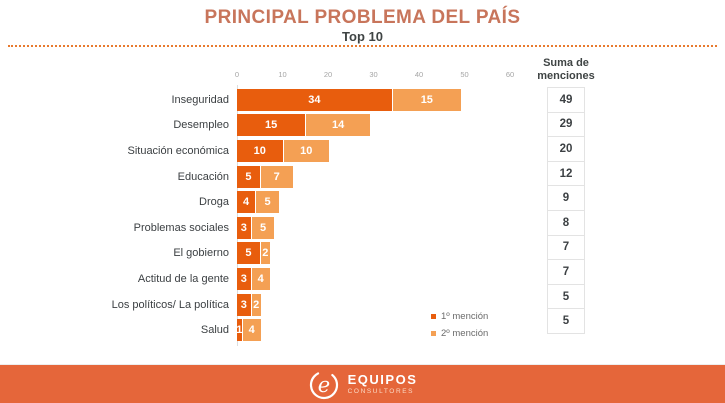 Image resolution: width=725 pixels, height=403 pixels. Describe the element at coordinates (328, 74) in the screenshot. I see `x-tick-label: 20` at that location.